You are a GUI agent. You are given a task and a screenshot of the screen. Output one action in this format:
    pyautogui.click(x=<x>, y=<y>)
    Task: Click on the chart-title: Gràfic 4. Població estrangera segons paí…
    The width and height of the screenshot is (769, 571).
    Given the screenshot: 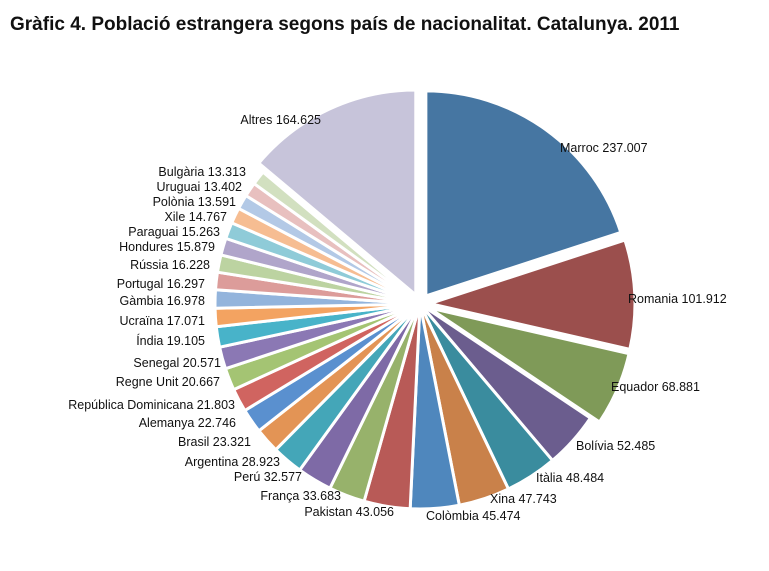 What is the action you would take?
    pyautogui.click(x=345, y=24)
    